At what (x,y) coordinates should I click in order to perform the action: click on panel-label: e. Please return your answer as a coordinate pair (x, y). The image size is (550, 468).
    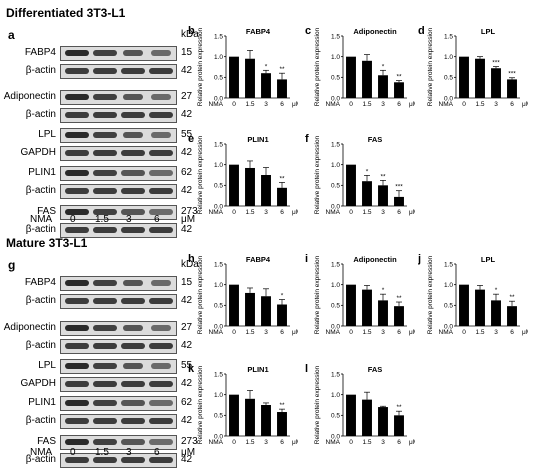
    Looking at the image, I should click on (191, 139).